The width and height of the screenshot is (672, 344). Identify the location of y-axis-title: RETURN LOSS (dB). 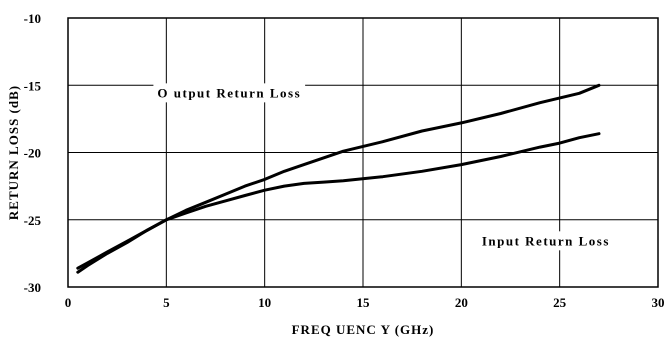
(13, 152).